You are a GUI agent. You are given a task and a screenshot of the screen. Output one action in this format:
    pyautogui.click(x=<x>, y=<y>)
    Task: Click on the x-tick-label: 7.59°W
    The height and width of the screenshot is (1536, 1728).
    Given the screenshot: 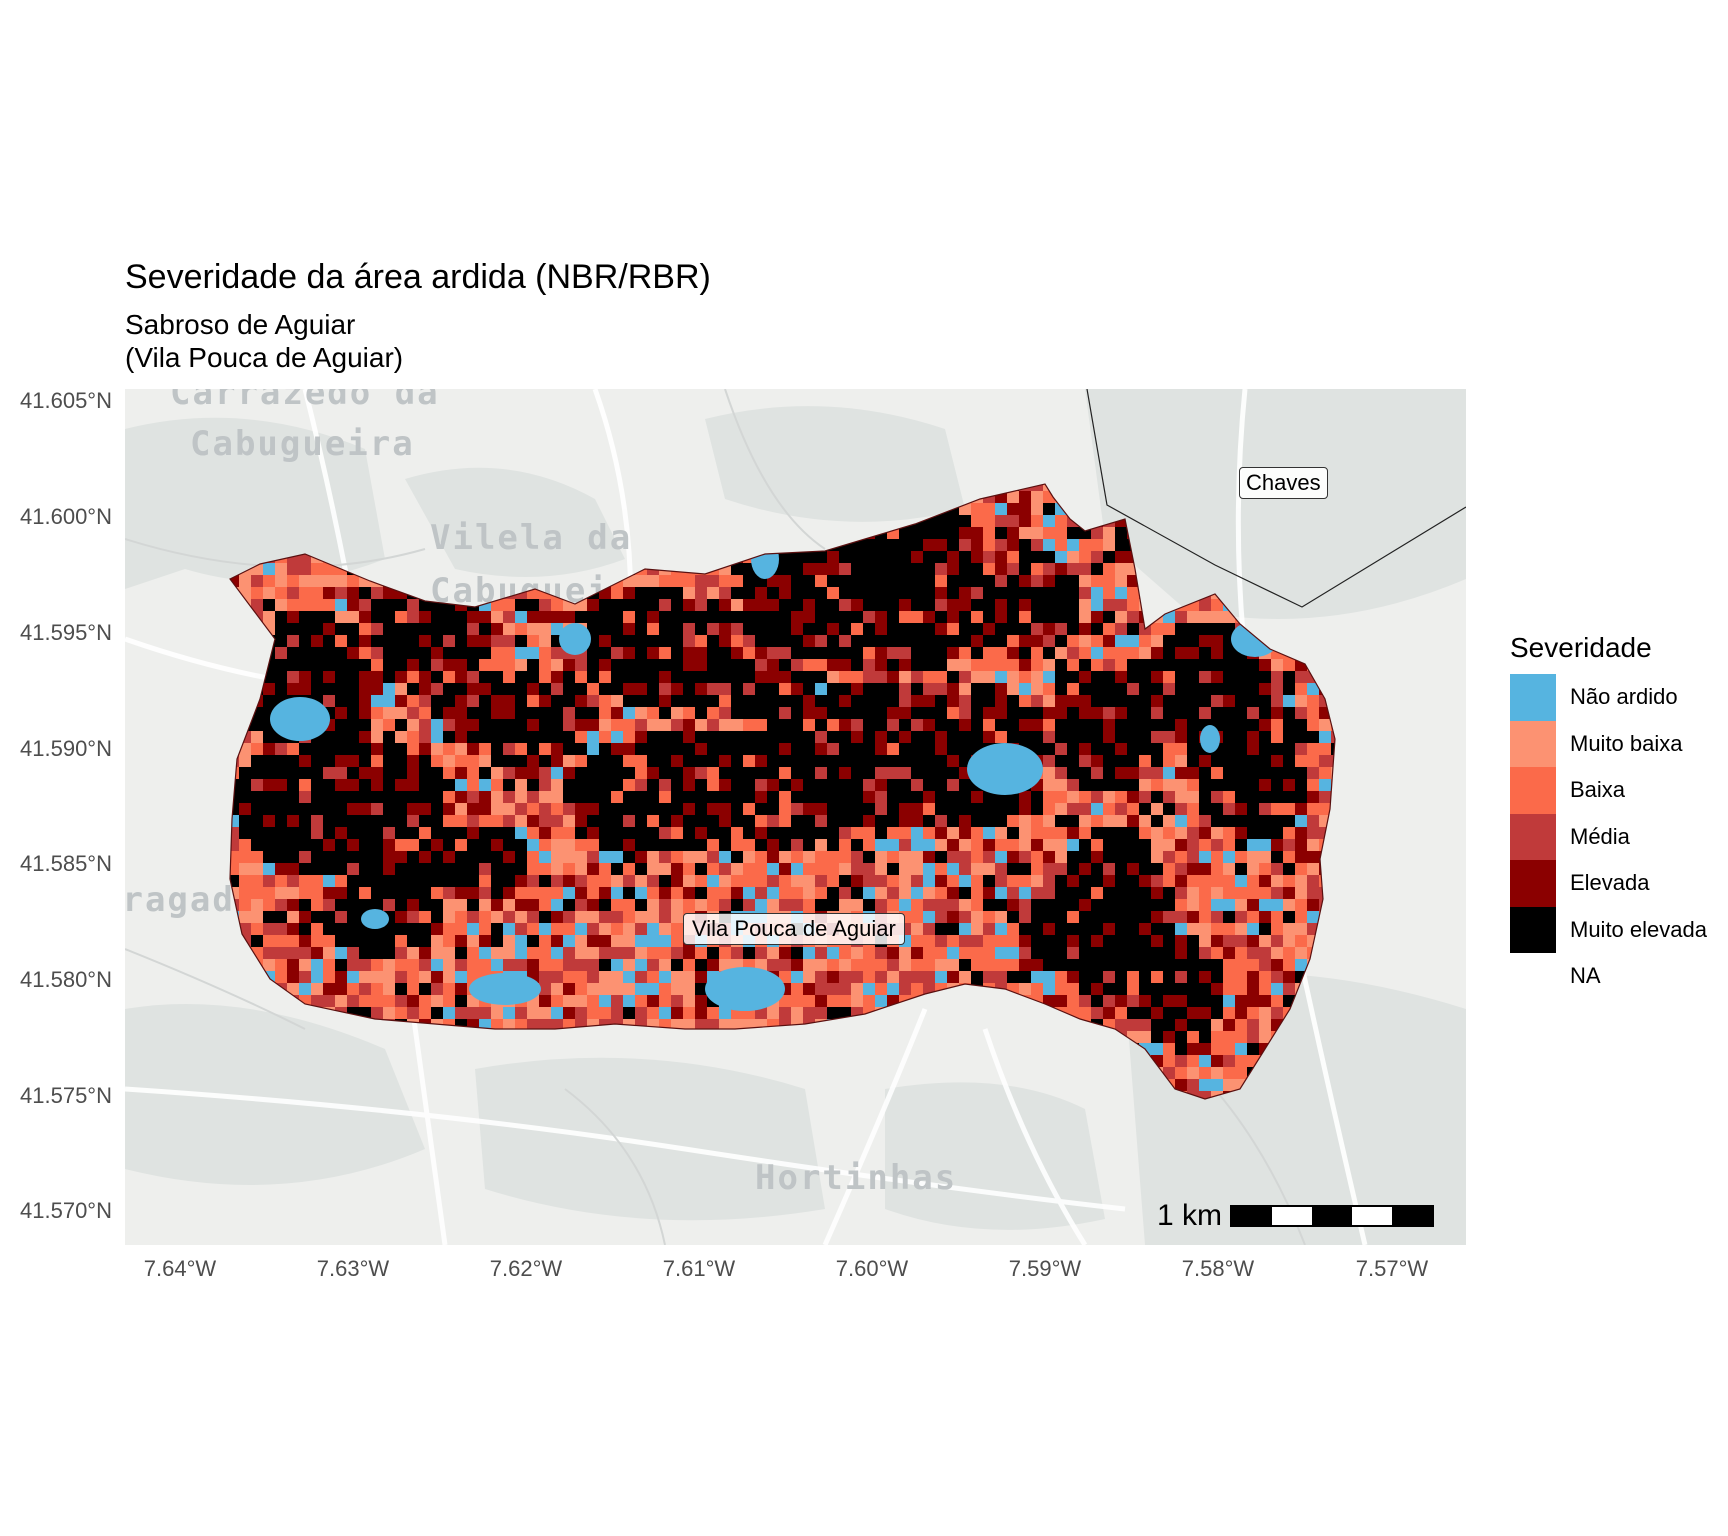 What is the action you would take?
    pyautogui.click(x=1045, y=1268)
    